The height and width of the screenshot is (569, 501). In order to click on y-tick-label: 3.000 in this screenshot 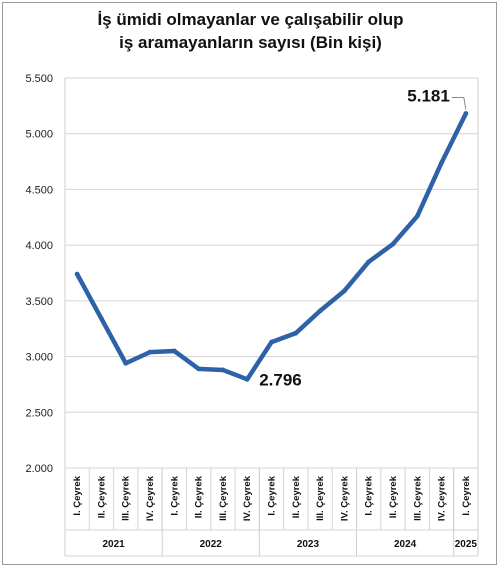, I will do `click(39, 358)`.